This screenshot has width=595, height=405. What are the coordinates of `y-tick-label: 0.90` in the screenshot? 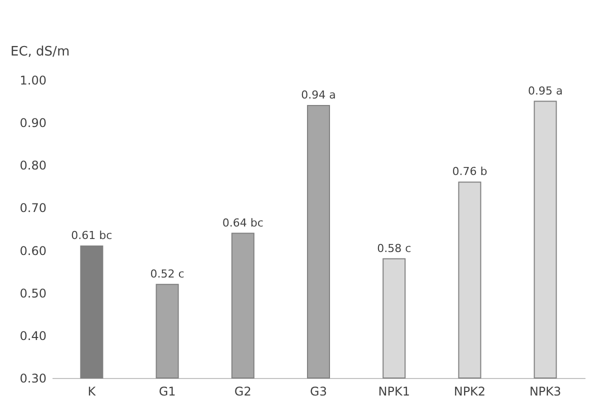 It's located at (33, 123).